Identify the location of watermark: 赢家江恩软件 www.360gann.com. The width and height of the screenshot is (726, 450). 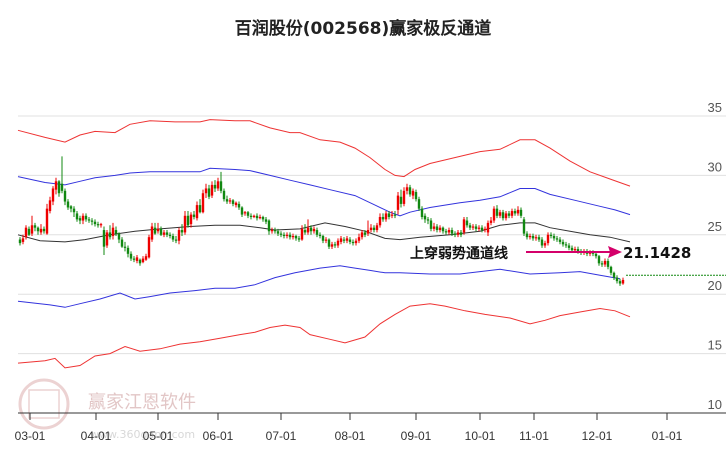
(107, 409).